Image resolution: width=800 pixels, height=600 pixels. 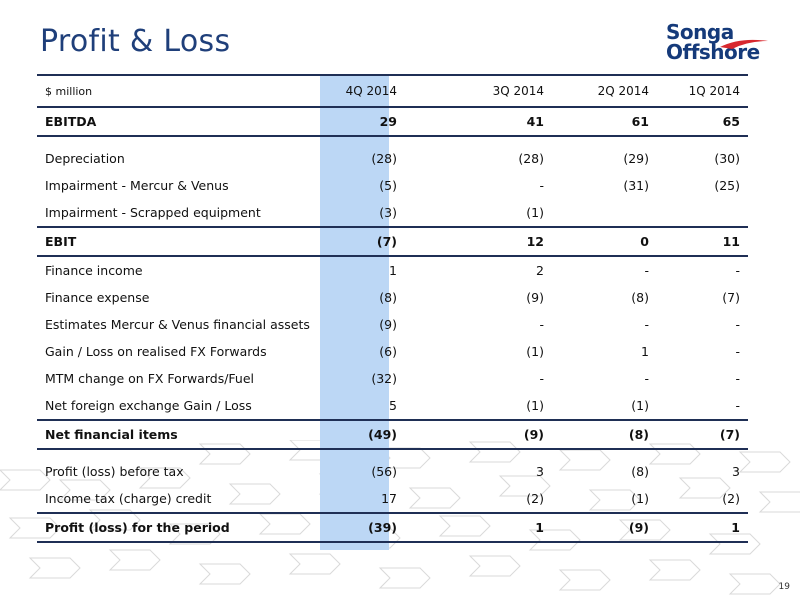 I want to click on page-number: 19, so click(x=784, y=587).